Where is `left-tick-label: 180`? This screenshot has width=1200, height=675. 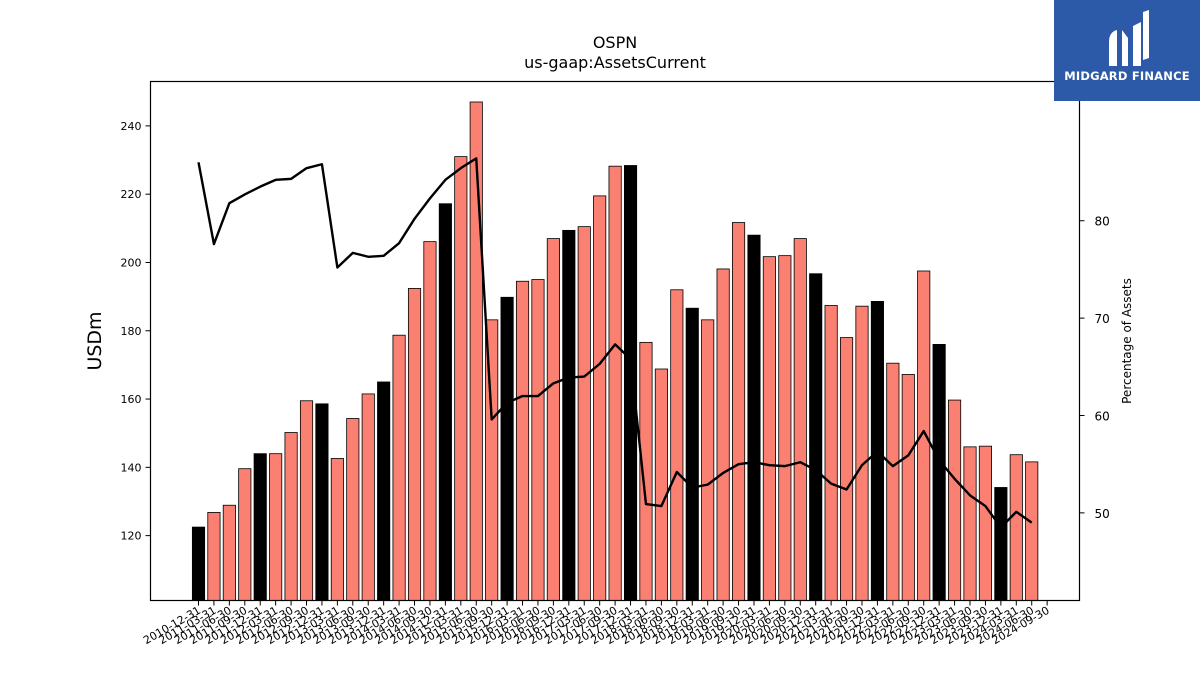
left-tick-label: 180 is located at coordinates (131, 331).